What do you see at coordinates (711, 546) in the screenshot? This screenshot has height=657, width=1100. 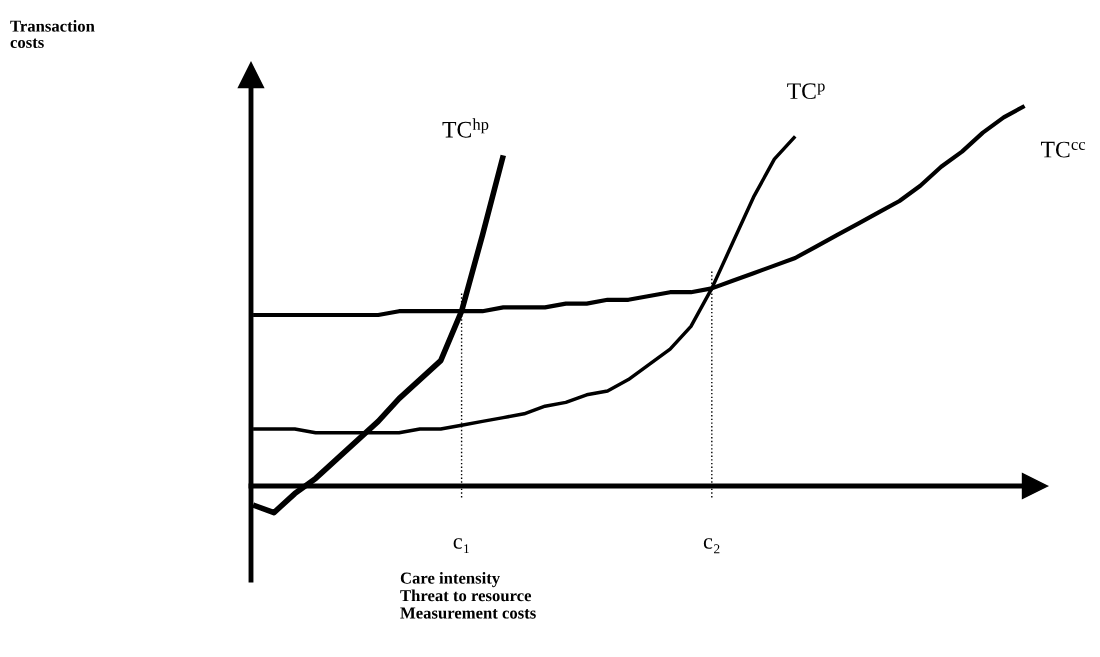 I see `x-tick-label: c₂` at bounding box center [711, 546].